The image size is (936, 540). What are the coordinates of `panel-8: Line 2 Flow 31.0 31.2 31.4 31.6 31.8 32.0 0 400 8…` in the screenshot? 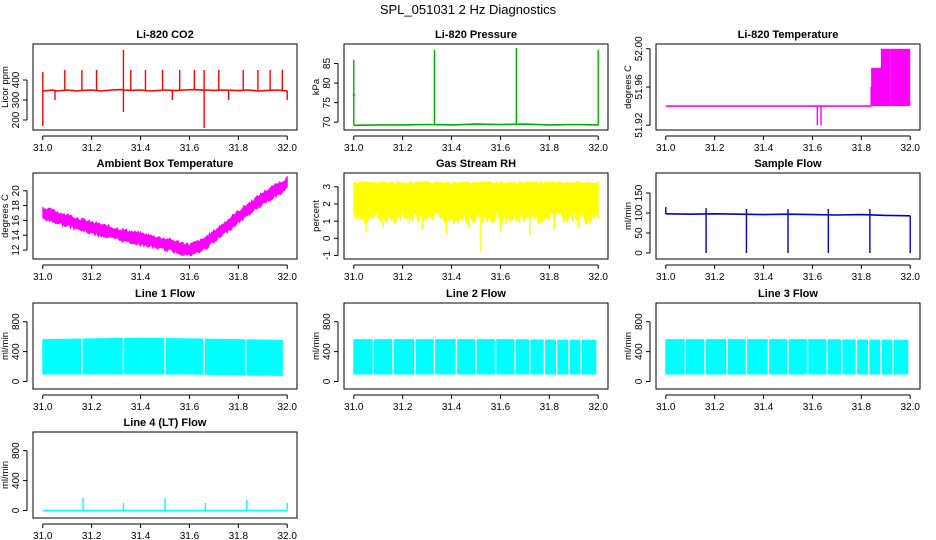 It's located at (460, 350).